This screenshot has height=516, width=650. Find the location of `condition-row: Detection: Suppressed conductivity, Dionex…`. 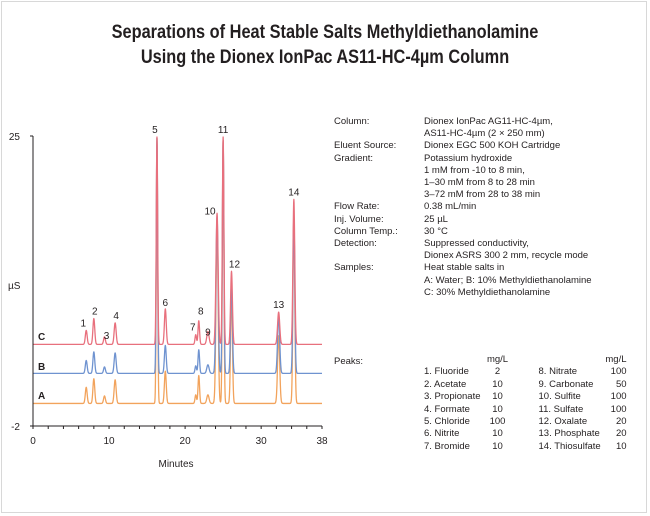

condition-row: Detection: Suppressed conductivity, Dionex… is located at coordinates (486, 250).